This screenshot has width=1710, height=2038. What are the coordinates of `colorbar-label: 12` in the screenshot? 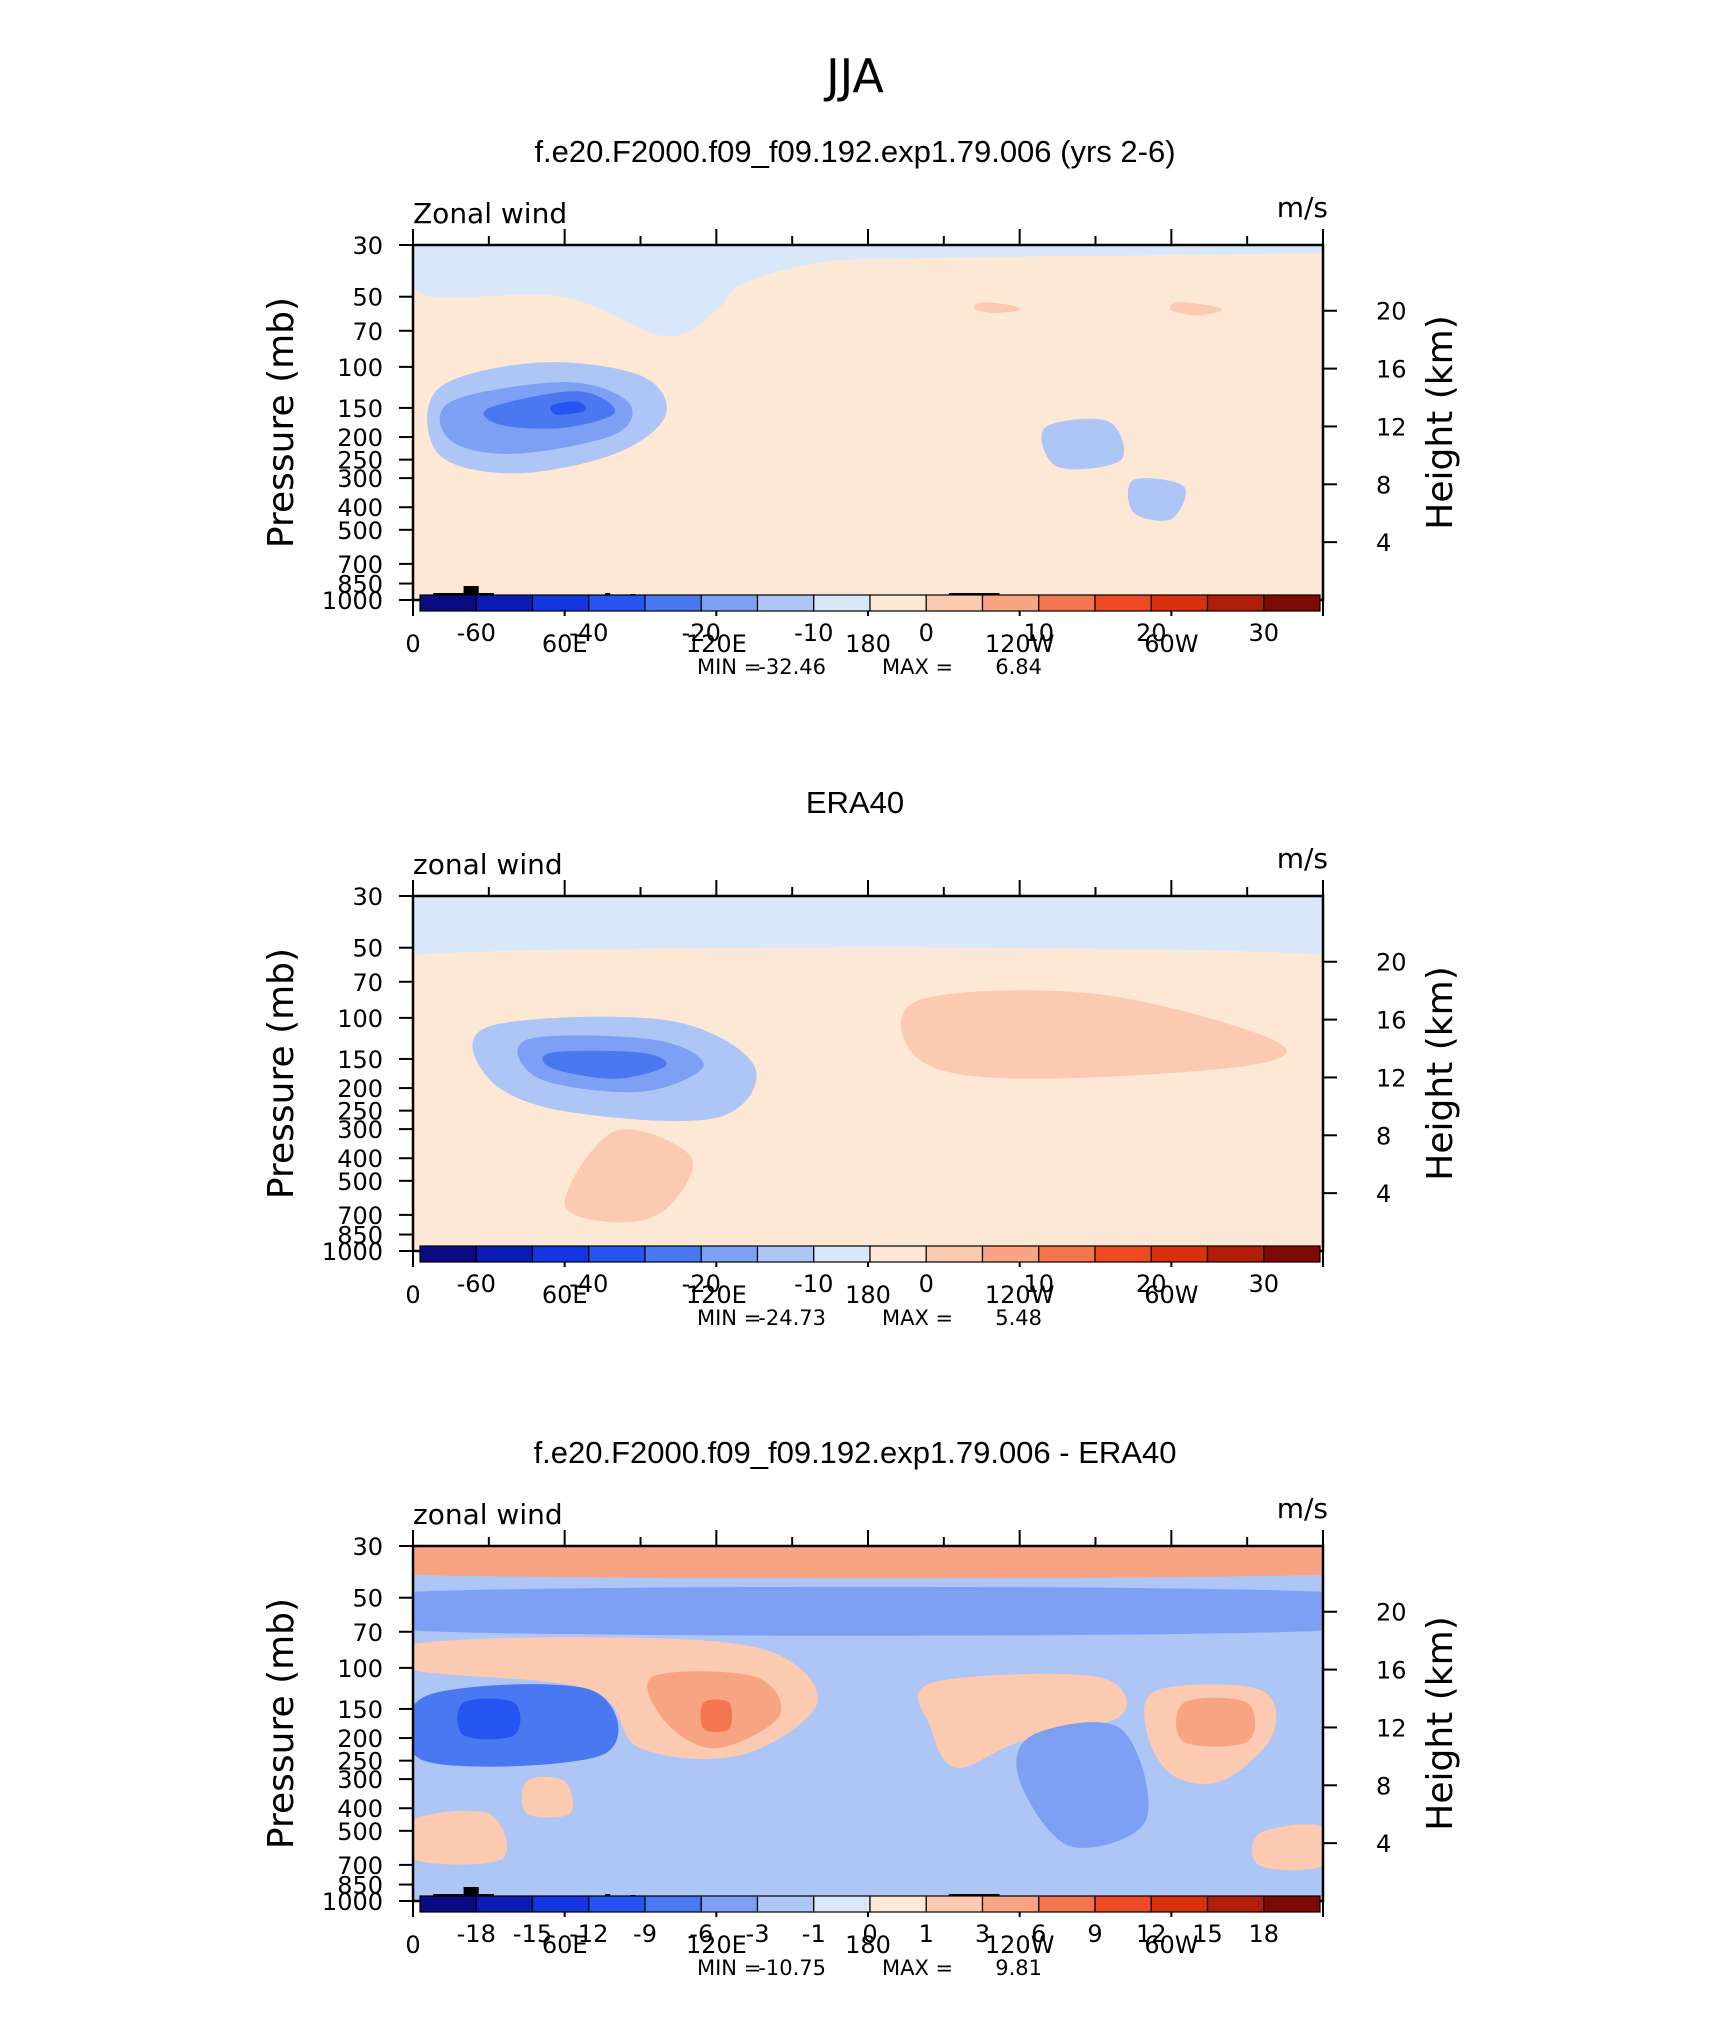 It's located at (1151, 1934).